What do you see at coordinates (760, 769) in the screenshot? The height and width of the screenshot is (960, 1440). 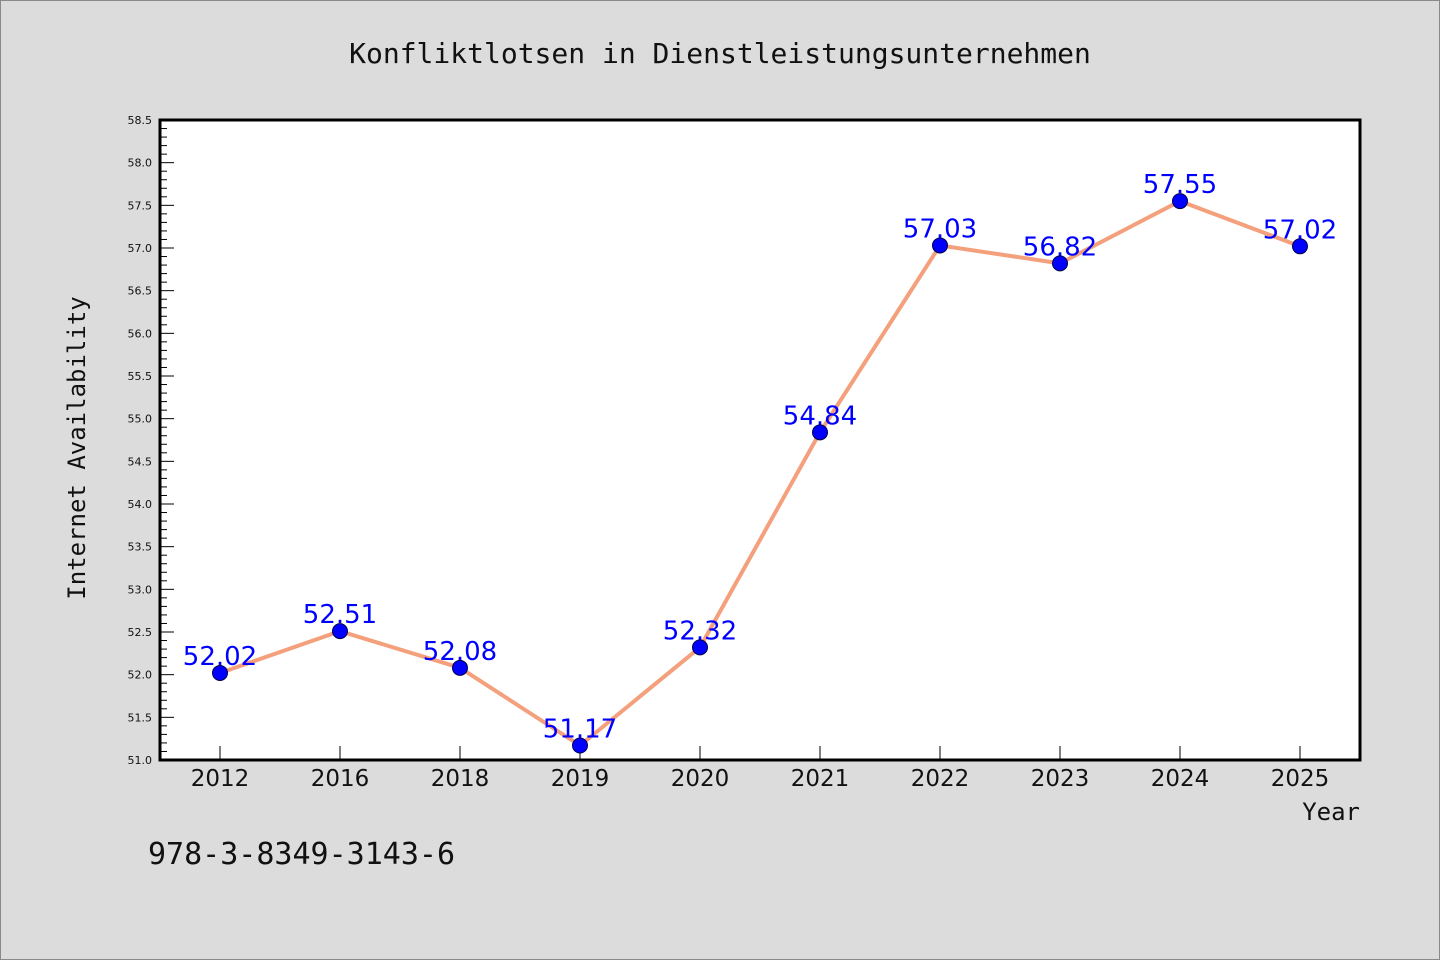 I see `x-axis-ticks: 2012 2016 2018 2019 2020 2021 2022 2023 2024 2025` at bounding box center [760, 769].